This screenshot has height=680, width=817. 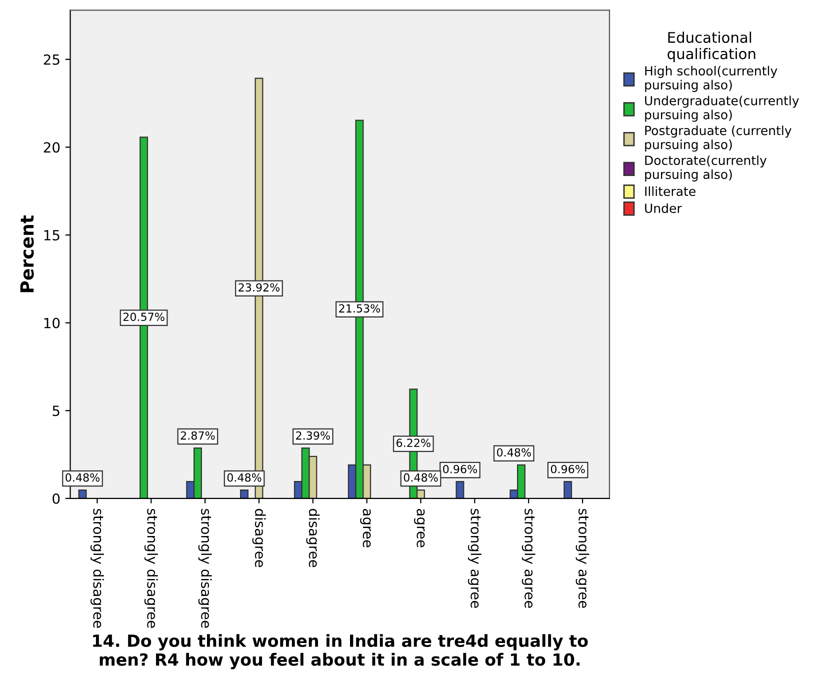 I want to click on legend-label: Undergraduate(currently pursuing also), so click(x=722, y=109).